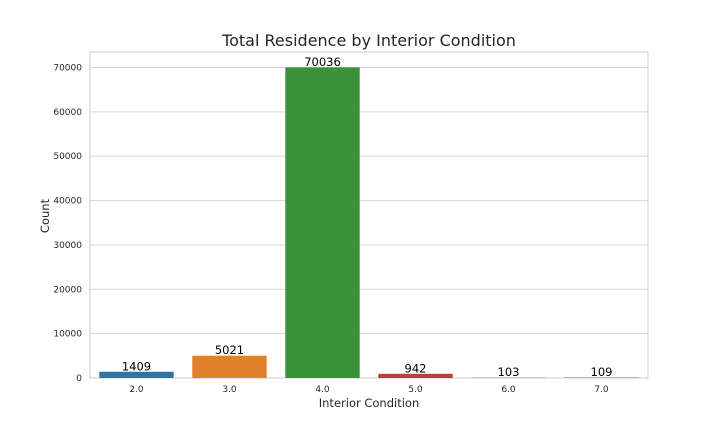 This screenshot has width=720, height=432. I want to click on y-axis-ticks: 0 10000 20000 30000 40000 50000 60000 70000, so click(67, 224).